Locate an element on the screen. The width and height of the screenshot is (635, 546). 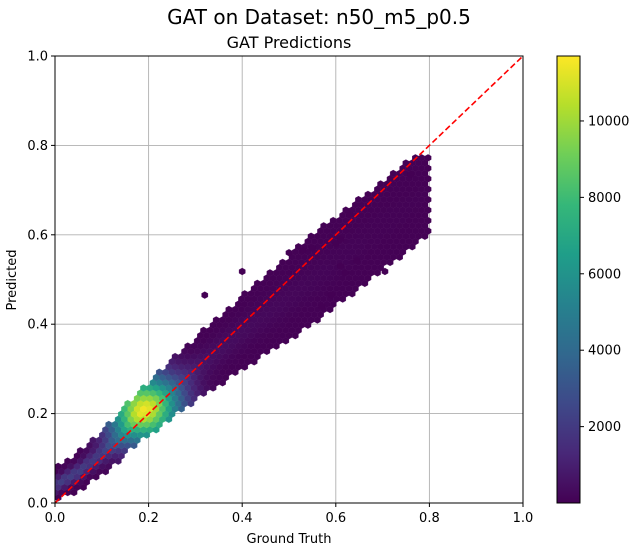
y-axis-label: Predicted is located at coordinates (12, 279).